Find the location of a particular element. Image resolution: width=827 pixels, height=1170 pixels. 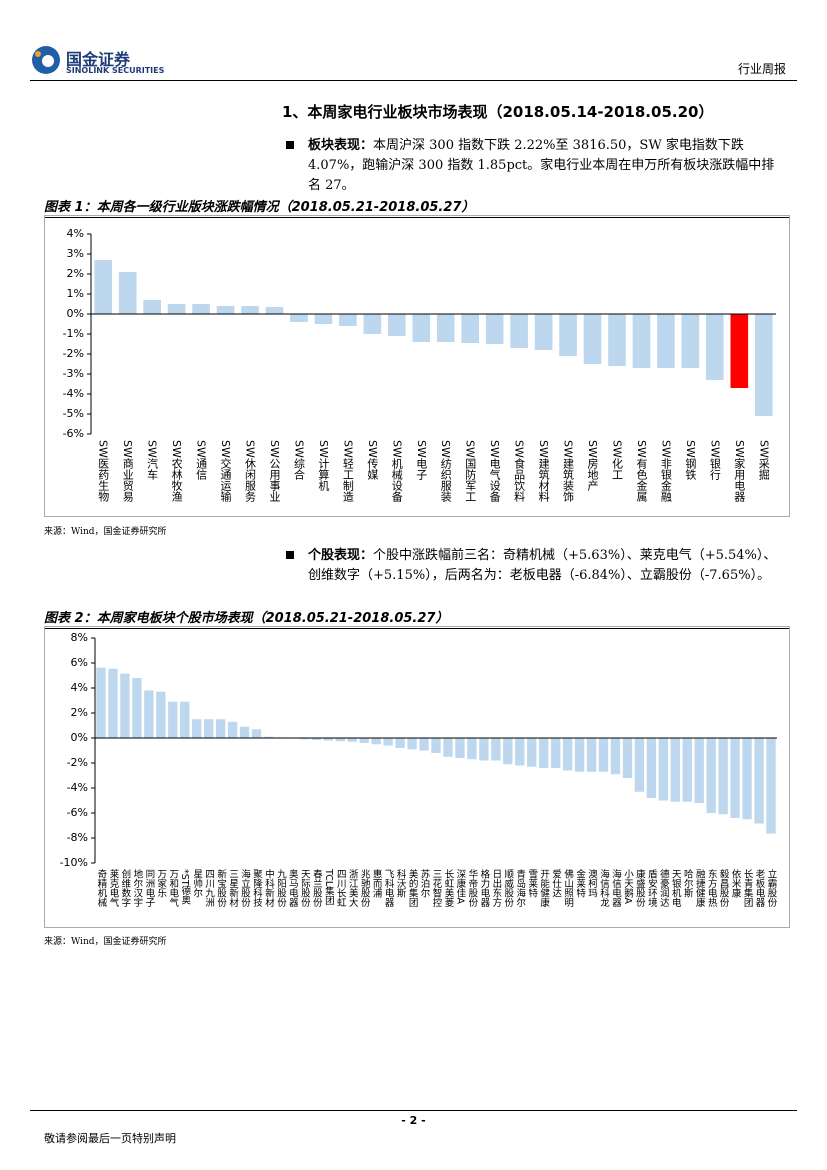

x-tick-label: 兆驰股份 is located at coordinates (365, 888).